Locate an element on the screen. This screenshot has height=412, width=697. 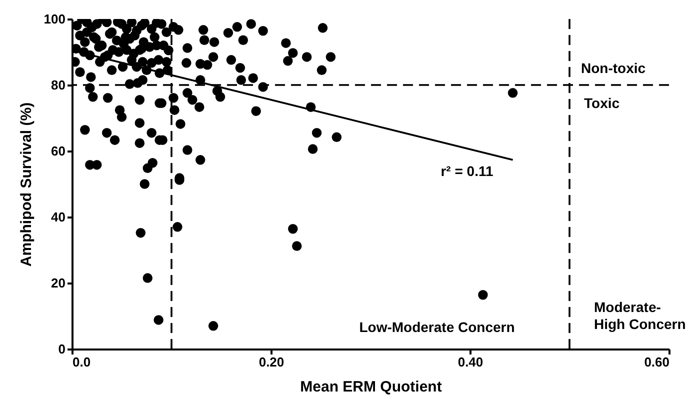
annotation: Moderate- High Concern is located at coordinates (640, 315).